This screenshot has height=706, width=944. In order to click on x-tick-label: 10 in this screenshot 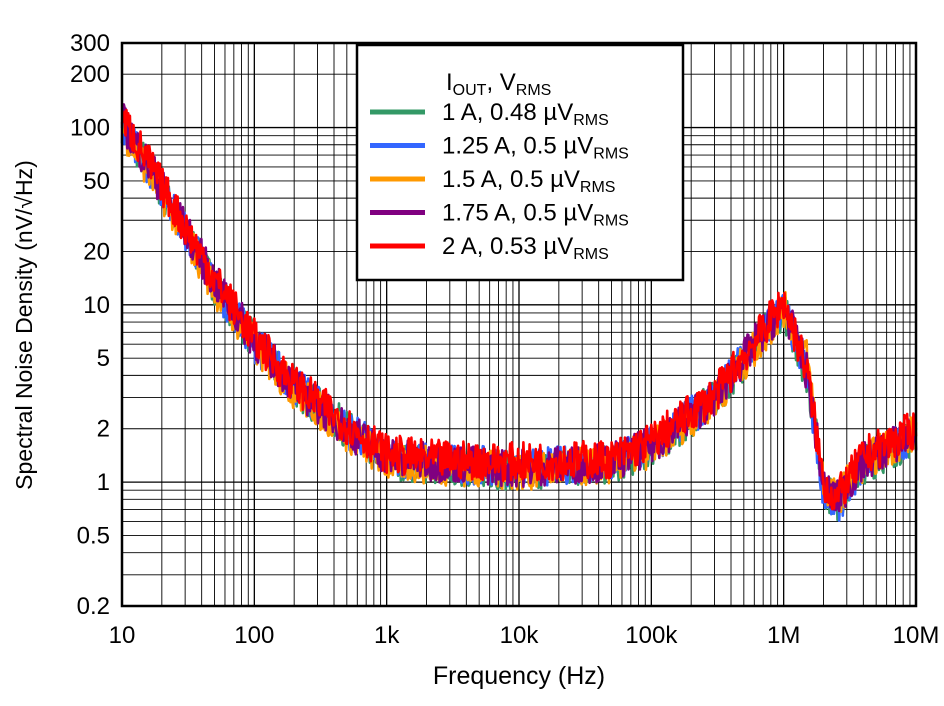, I will do `click(122, 635)`.